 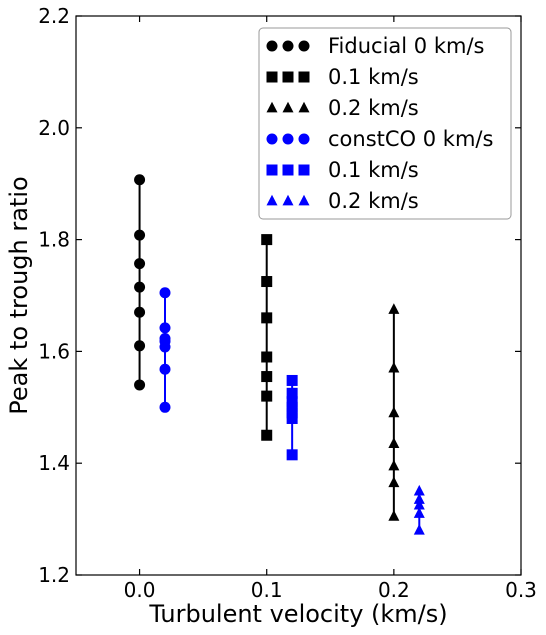 I want to click on legend-label: constCO 0 km/s, so click(x=410, y=139).